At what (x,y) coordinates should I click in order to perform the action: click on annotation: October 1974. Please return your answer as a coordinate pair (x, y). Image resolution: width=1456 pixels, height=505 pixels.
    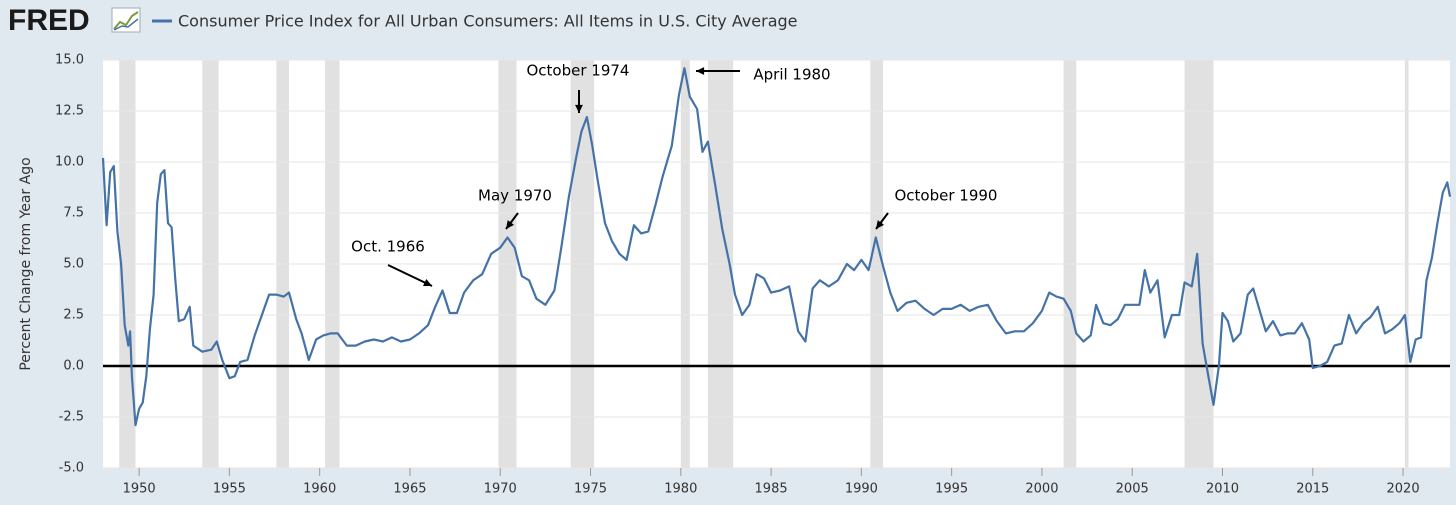
    Looking at the image, I should click on (578, 71).